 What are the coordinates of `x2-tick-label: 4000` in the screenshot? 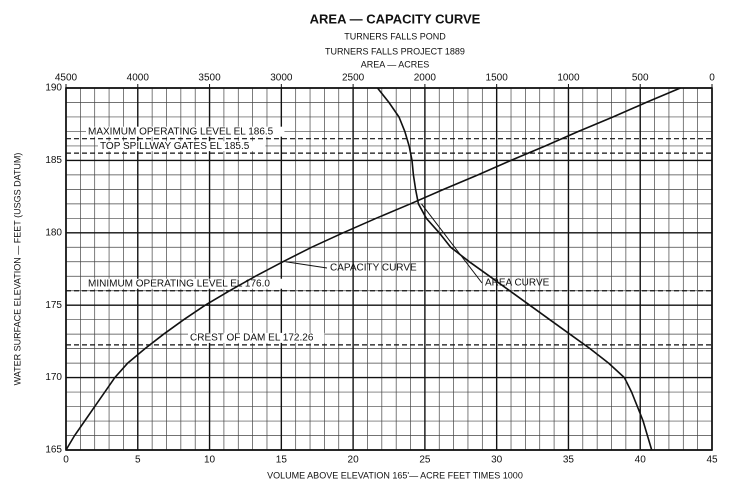 It's located at (138, 78).